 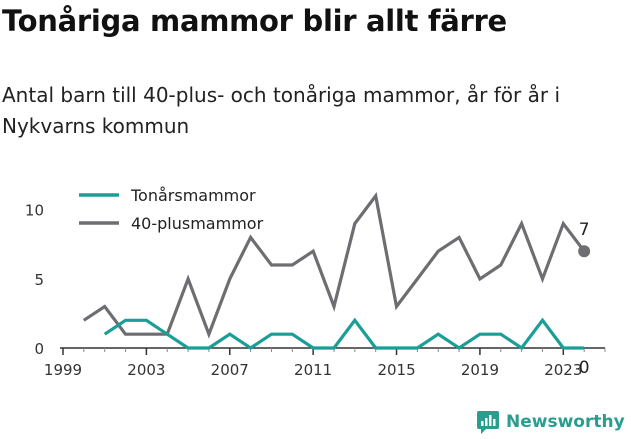 I want to click on y-tick-label: 5, so click(x=39, y=280).